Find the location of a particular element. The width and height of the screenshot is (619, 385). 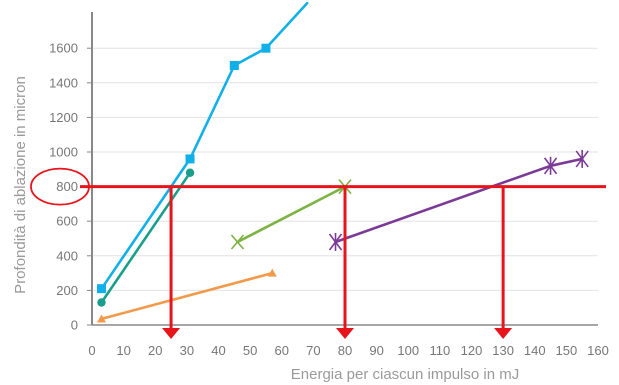

x-tick-label-130: 130 is located at coordinates (503, 350).